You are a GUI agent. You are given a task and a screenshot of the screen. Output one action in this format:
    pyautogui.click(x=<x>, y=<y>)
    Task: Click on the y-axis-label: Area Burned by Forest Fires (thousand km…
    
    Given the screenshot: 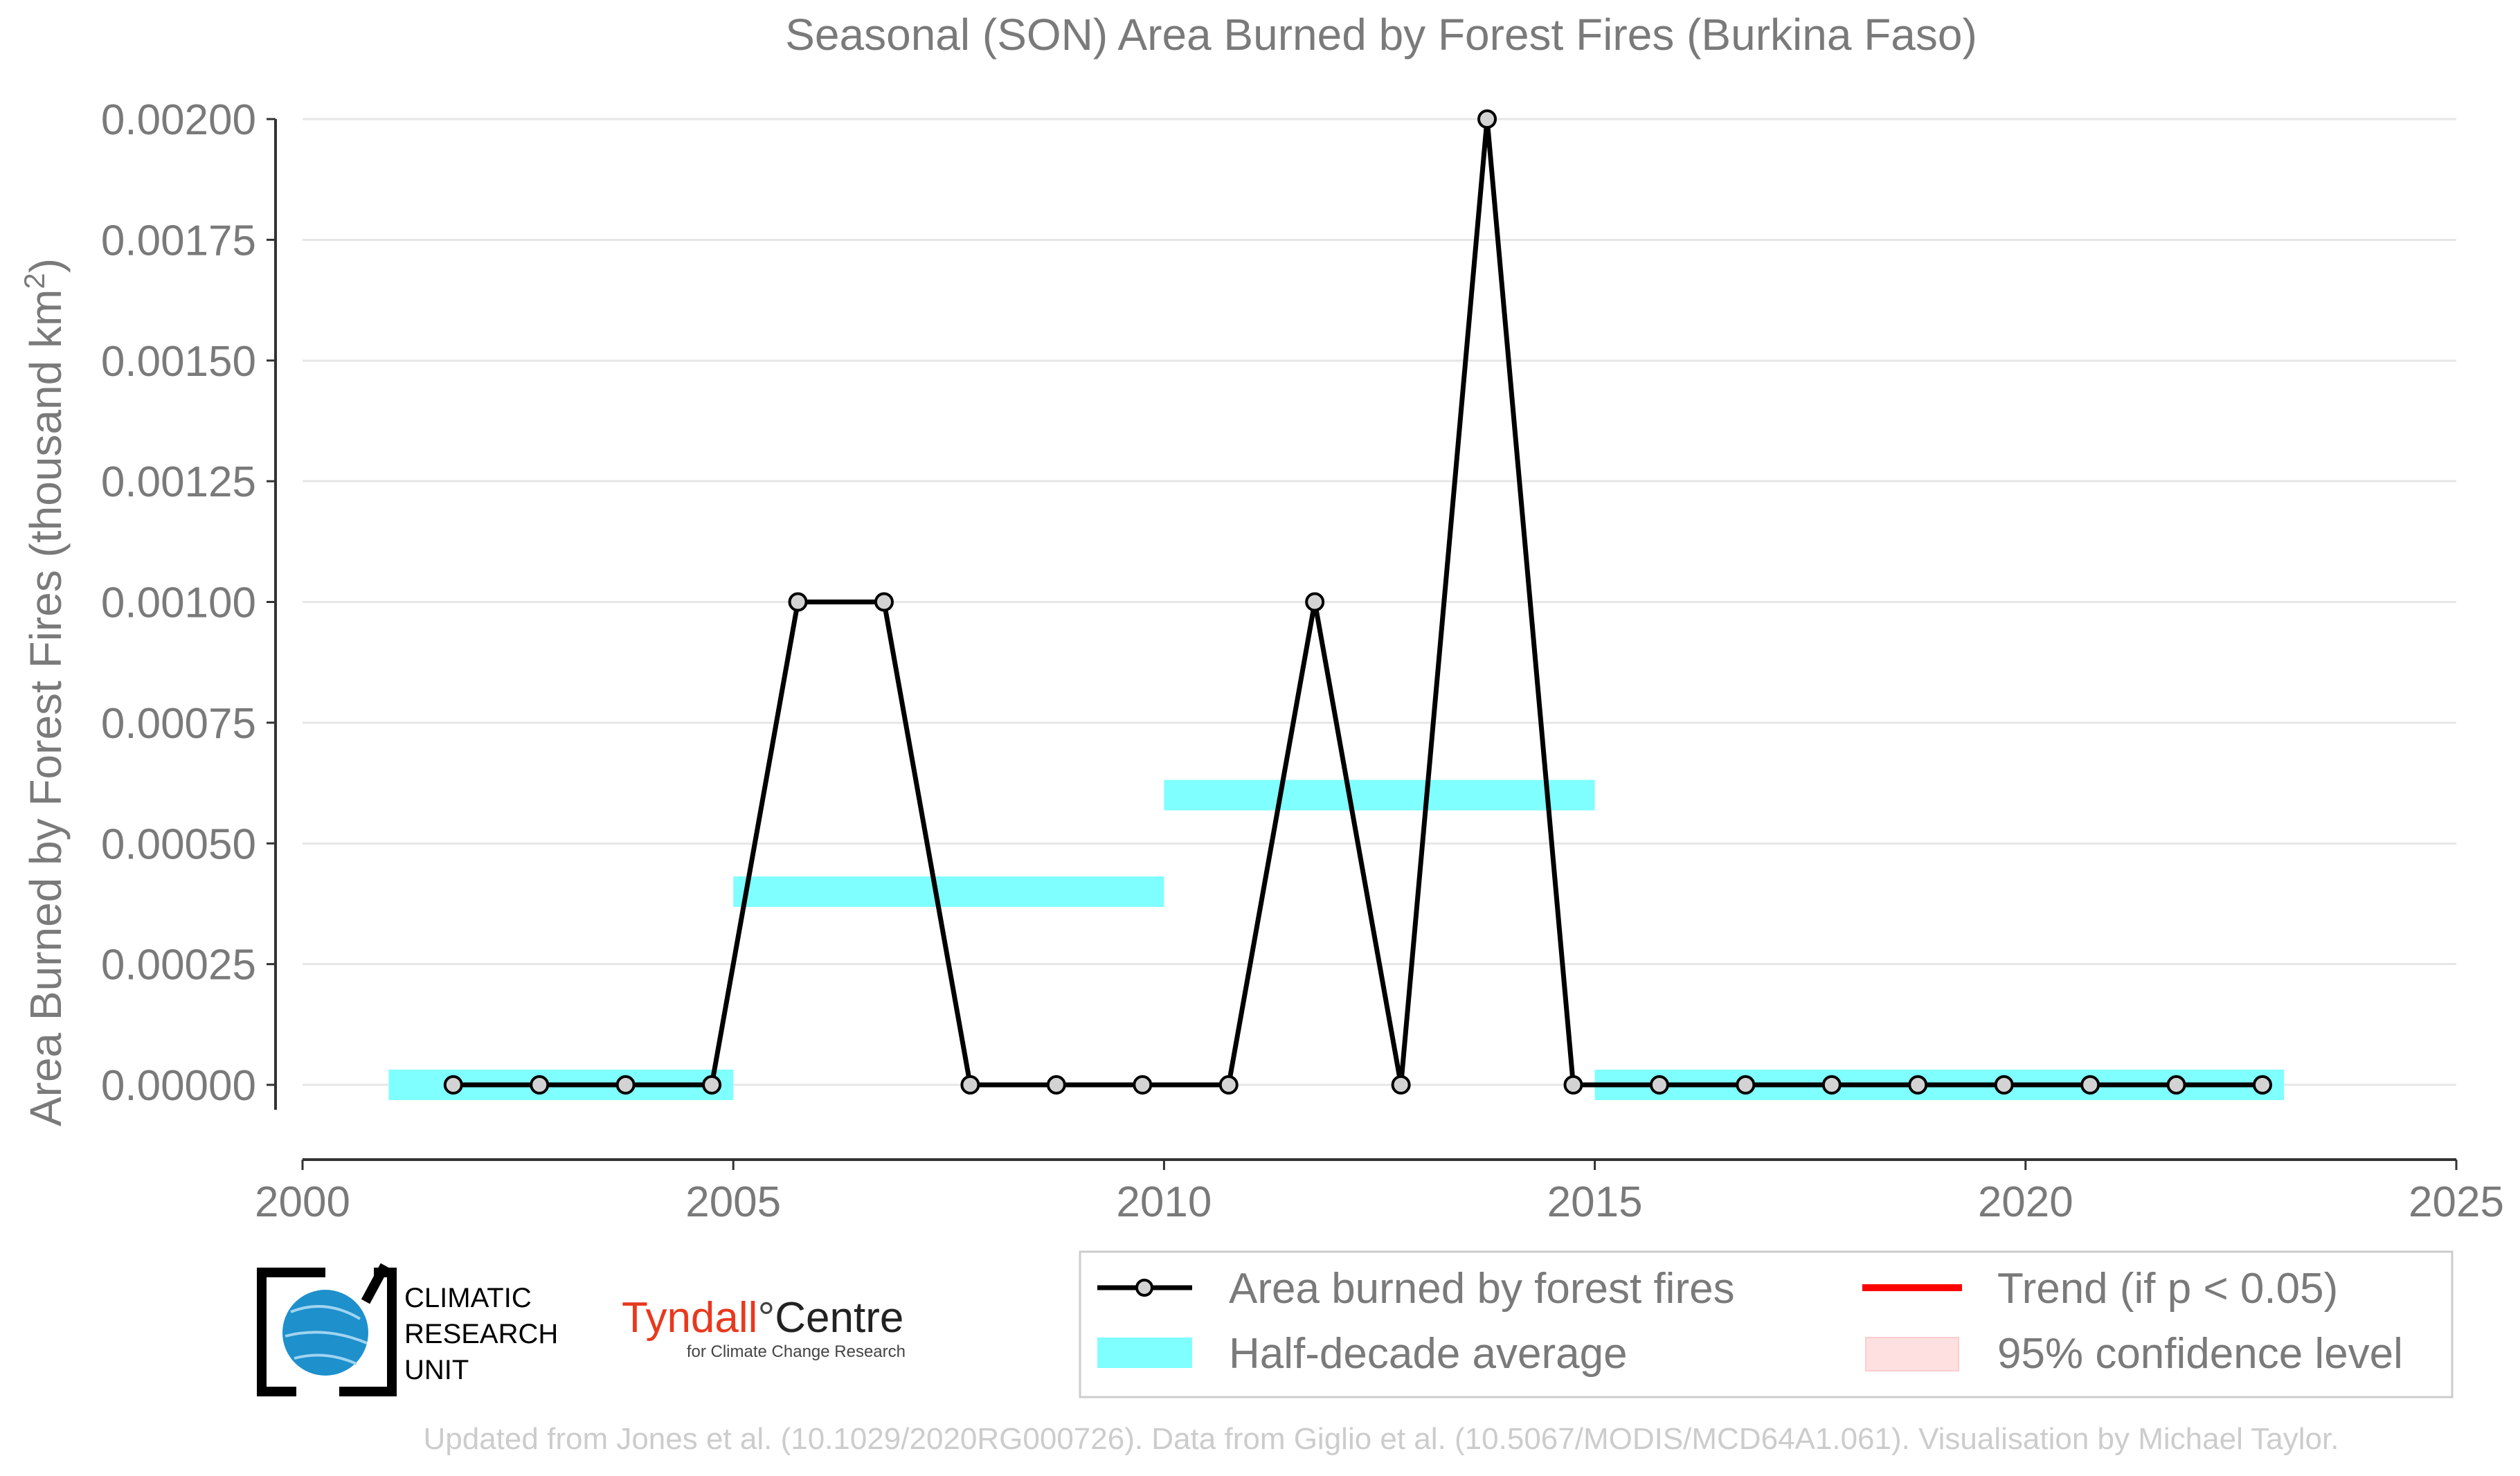 What is the action you would take?
    pyautogui.click(x=44, y=692)
    